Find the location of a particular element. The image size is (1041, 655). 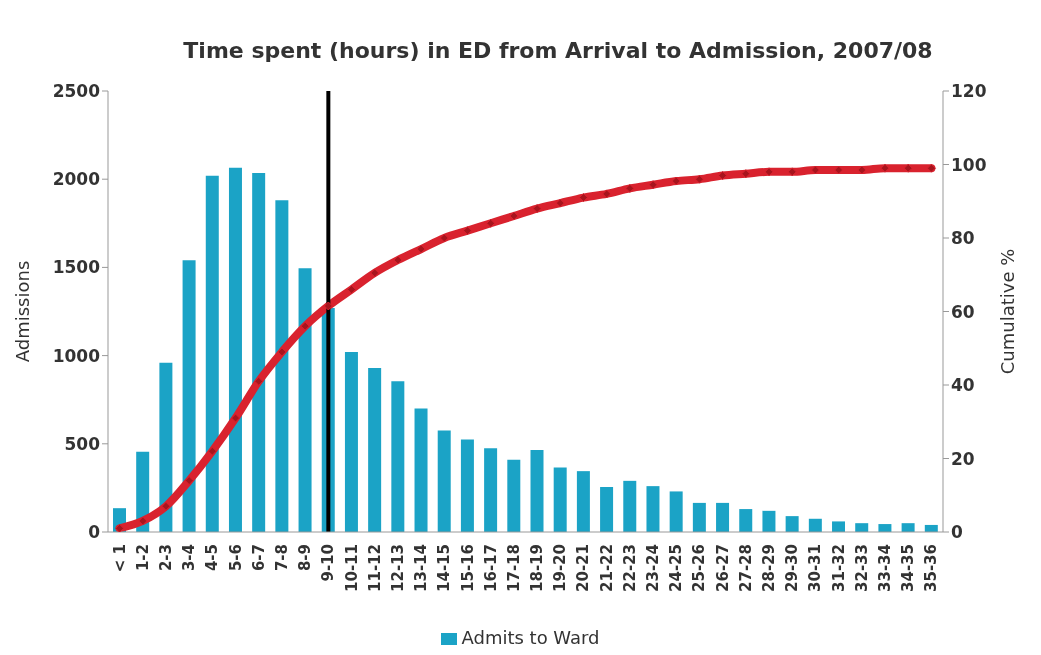

x-tick-label: 15-16 is located at coordinates (467, 568).